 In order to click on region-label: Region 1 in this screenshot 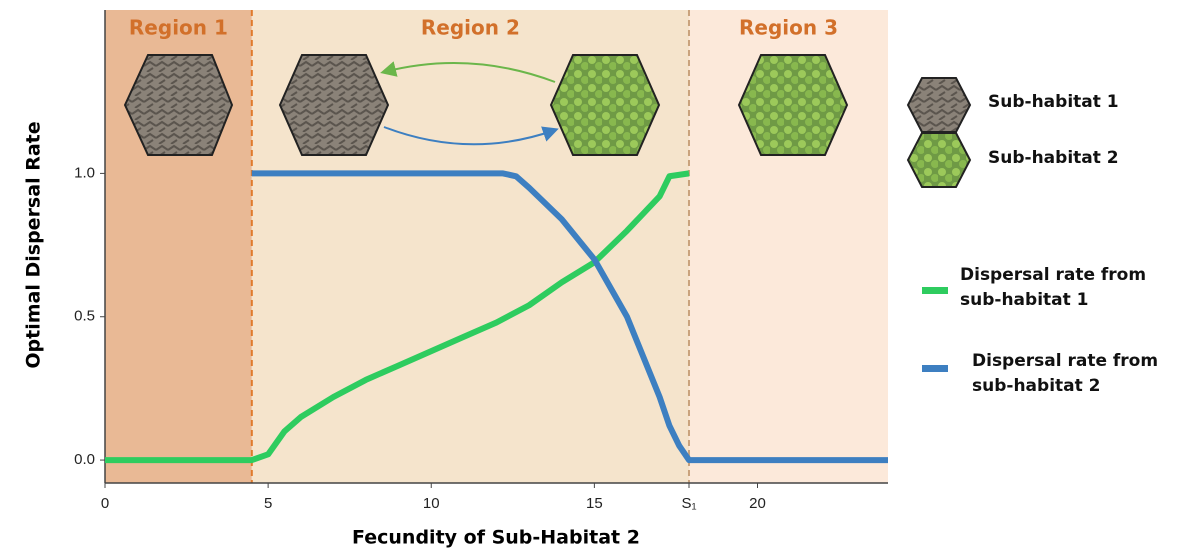, I will do `click(178, 28)`.